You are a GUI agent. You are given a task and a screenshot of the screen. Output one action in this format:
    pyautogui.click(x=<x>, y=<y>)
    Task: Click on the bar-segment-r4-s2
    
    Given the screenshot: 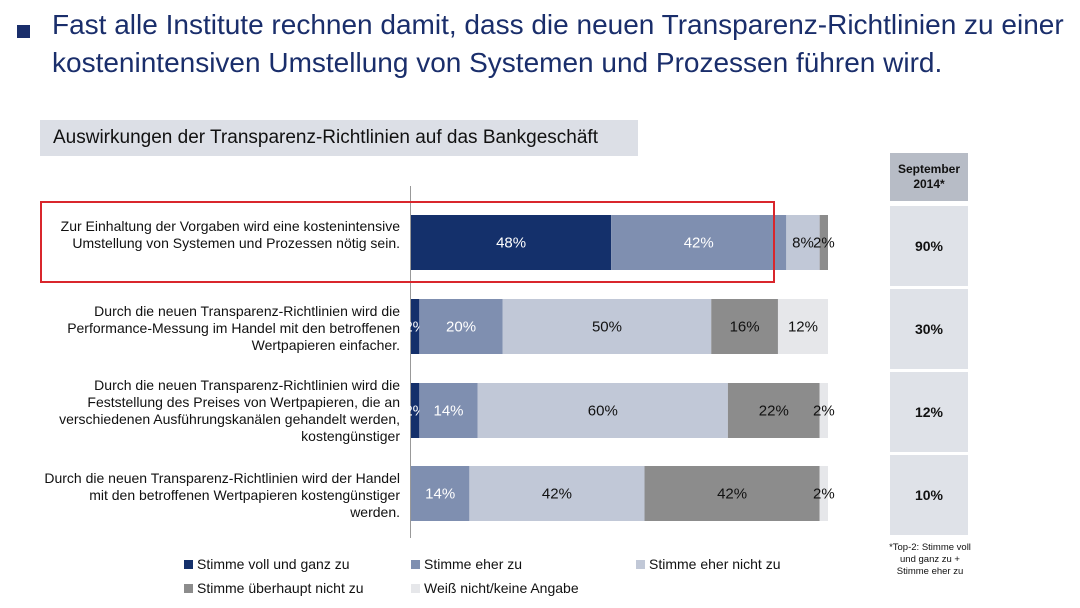 What is the action you would take?
    pyautogui.click(x=440, y=493)
    